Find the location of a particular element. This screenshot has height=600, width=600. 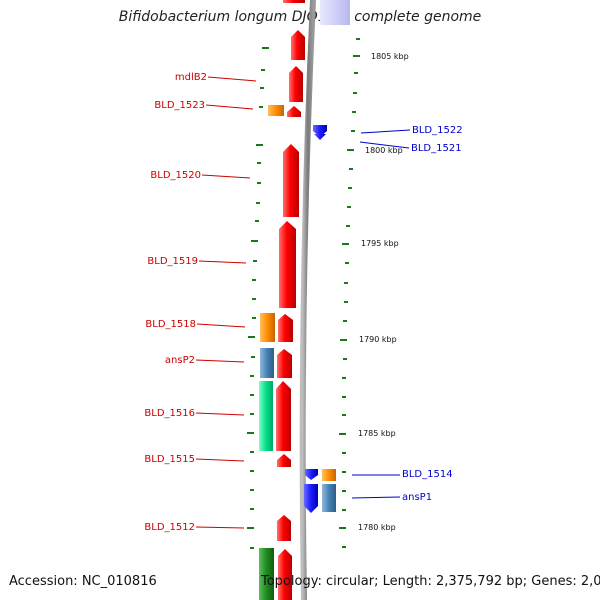

gene-label-BLD_1515: BLD_1515 is located at coordinates (169, 459).